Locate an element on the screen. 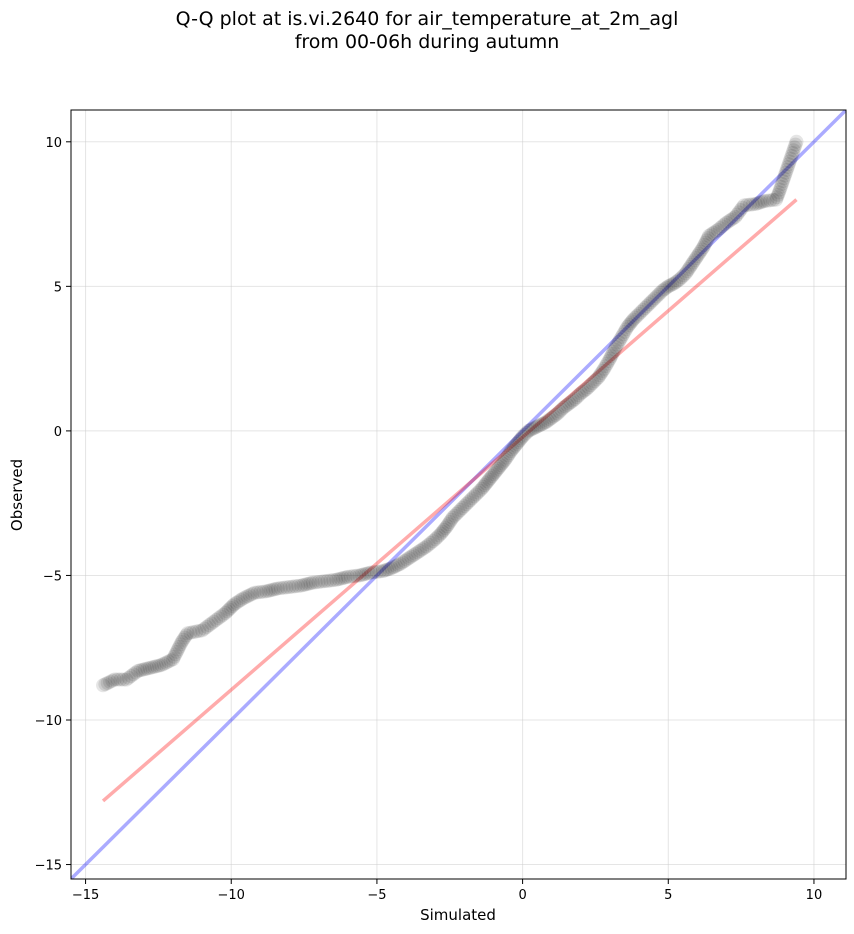 The image size is (854, 934). y-tick-label: −15 is located at coordinates (48, 866).